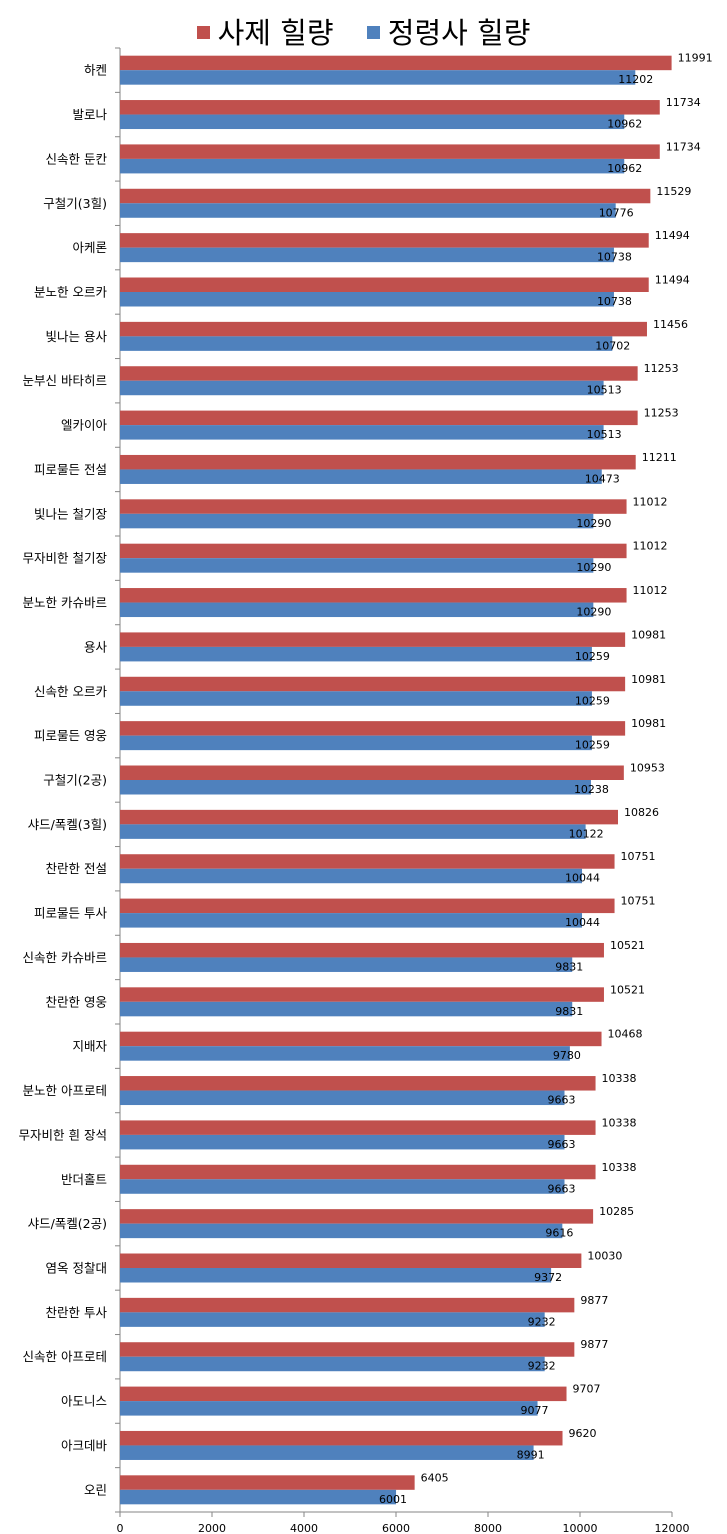 The height and width of the screenshot is (1534, 727). Describe the element at coordinates (673, 191) in the screenshot. I see `data-label-series-1: 11529` at that location.